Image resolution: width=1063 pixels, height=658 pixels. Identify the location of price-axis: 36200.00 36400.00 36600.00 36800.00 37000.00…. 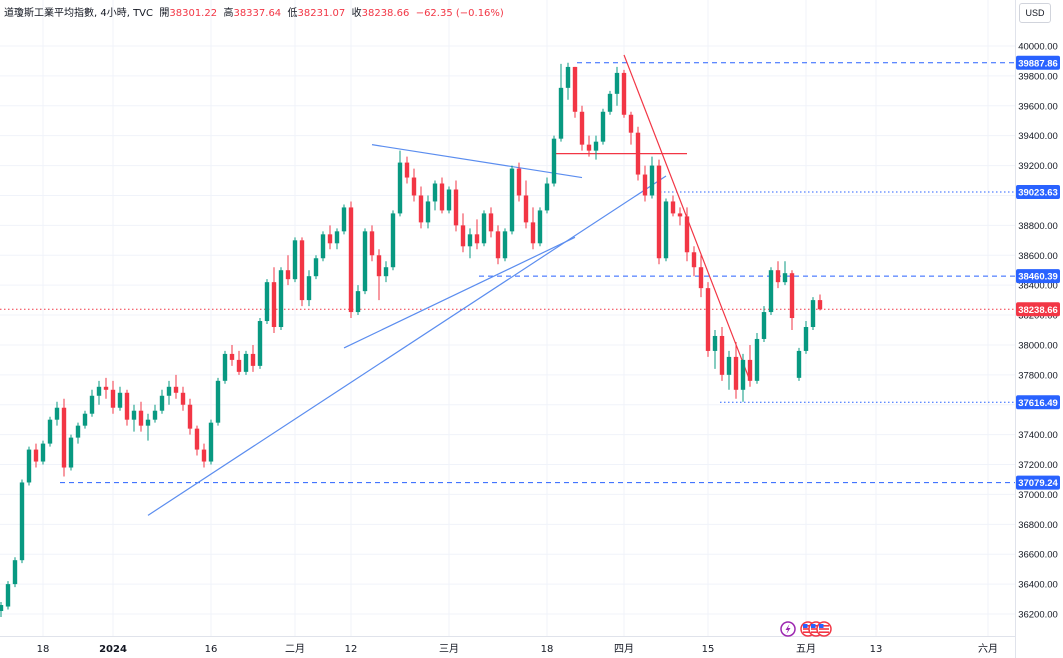
(1038, 331).